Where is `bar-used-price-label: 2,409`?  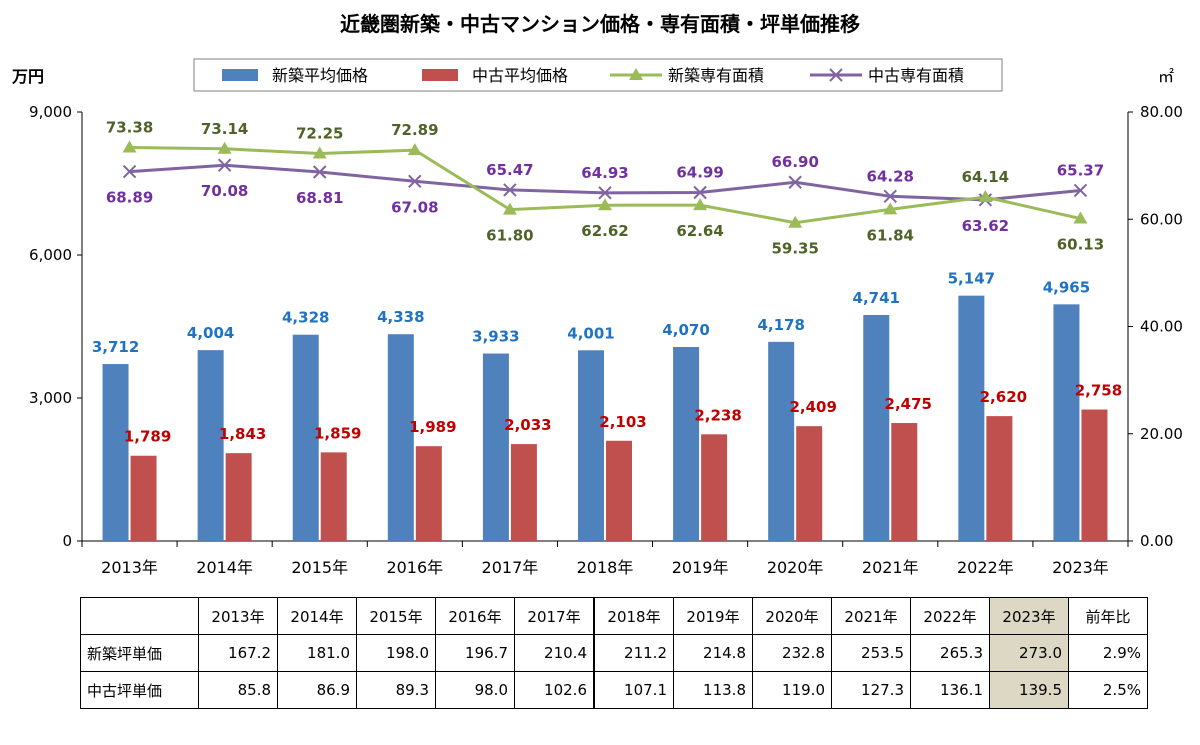
bar-used-price-label: 2,409 is located at coordinates (812, 407).